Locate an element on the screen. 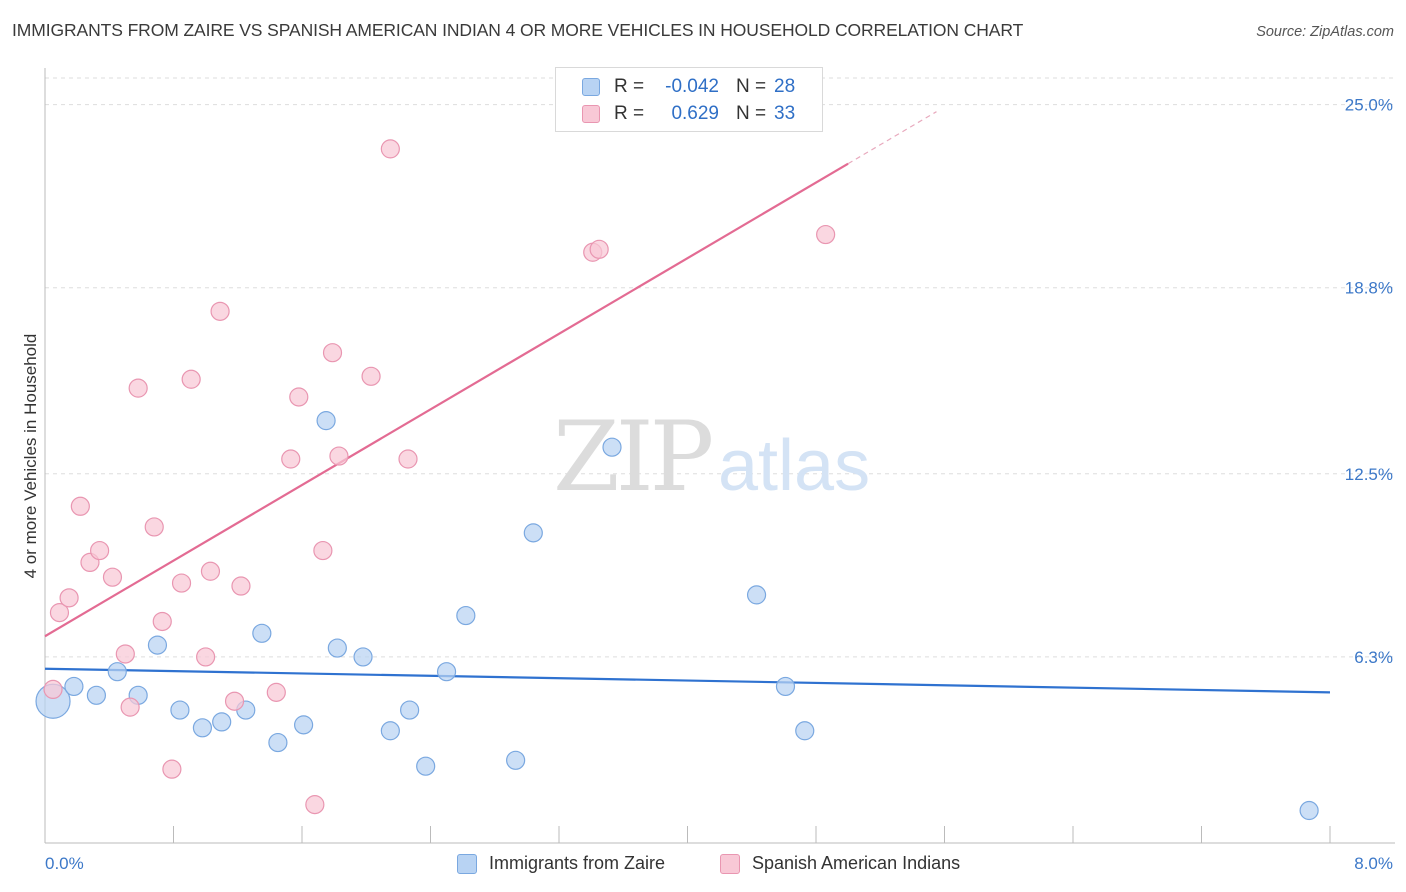  y-tick-label: 18.8% is located at coordinates (1369, 288).